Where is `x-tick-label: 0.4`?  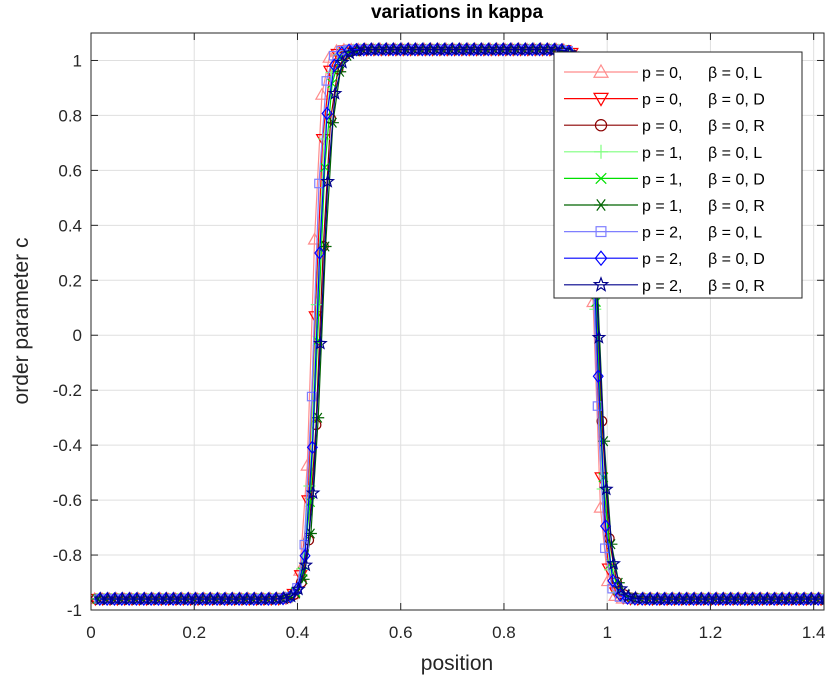 x-tick-label: 0.4 is located at coordinates (298, 632).